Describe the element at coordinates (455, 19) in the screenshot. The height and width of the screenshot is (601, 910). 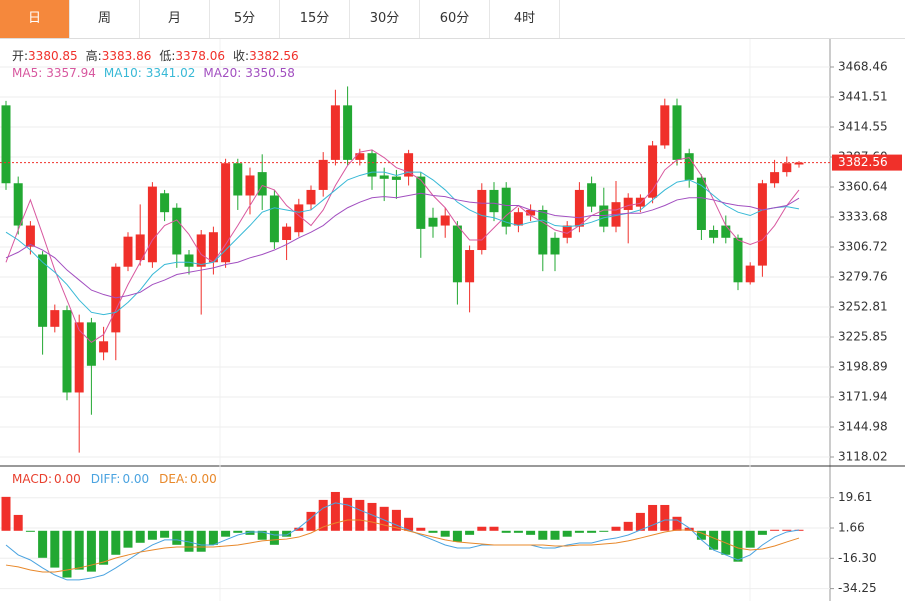
I see `period-tab: 60分` at that location.